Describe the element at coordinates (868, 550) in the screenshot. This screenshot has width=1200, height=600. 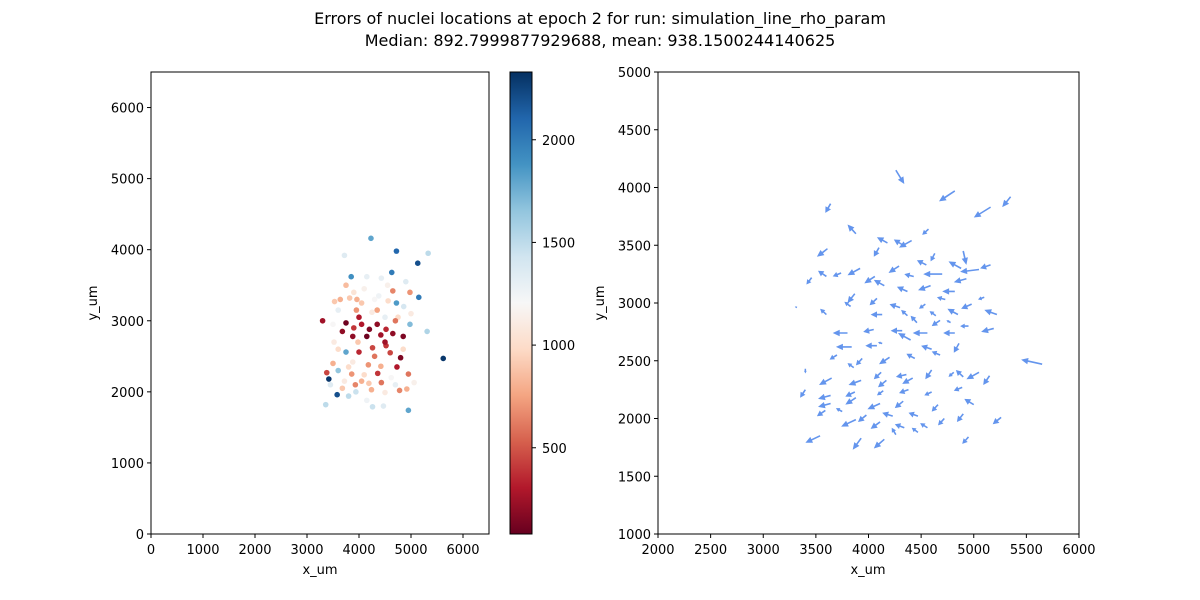
I see `right-x-tick-label: 4000` at that location.